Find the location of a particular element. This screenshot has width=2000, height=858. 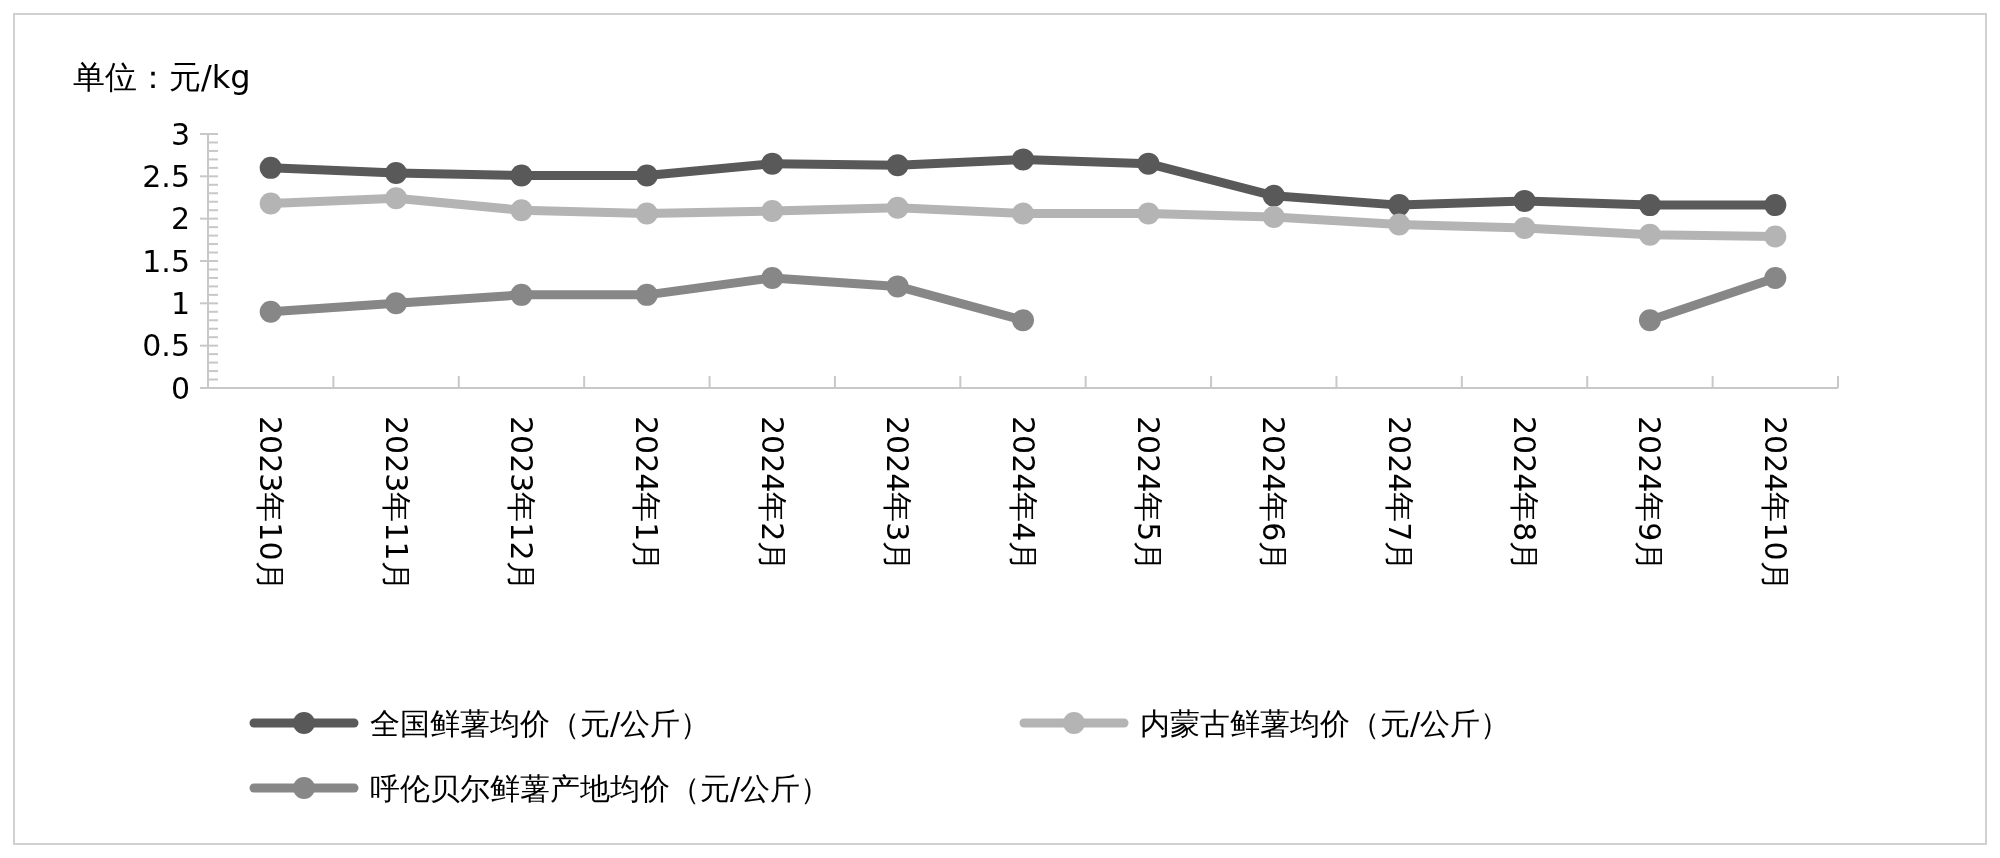

y-tick-label: 2 is located at coordinates (180, 219).